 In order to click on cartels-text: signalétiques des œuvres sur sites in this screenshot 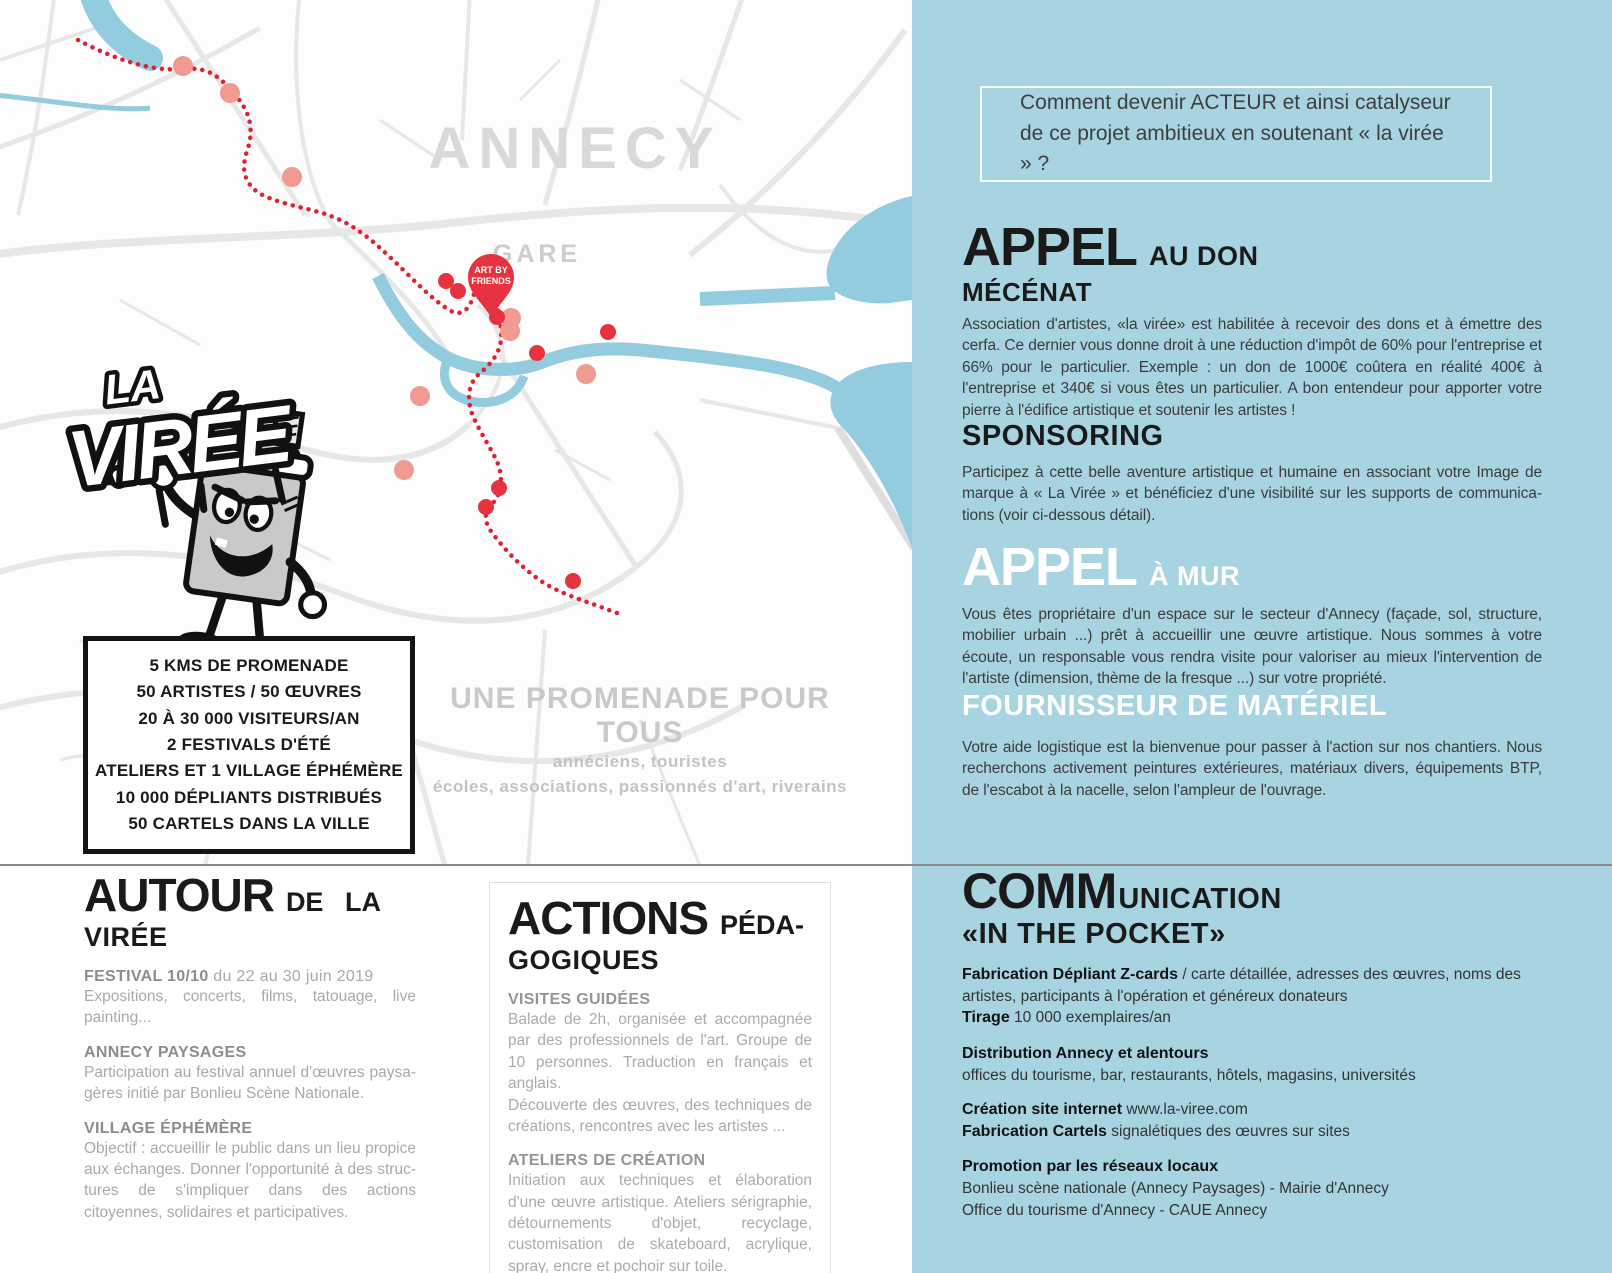, I will do `click(1228, 1132)`.